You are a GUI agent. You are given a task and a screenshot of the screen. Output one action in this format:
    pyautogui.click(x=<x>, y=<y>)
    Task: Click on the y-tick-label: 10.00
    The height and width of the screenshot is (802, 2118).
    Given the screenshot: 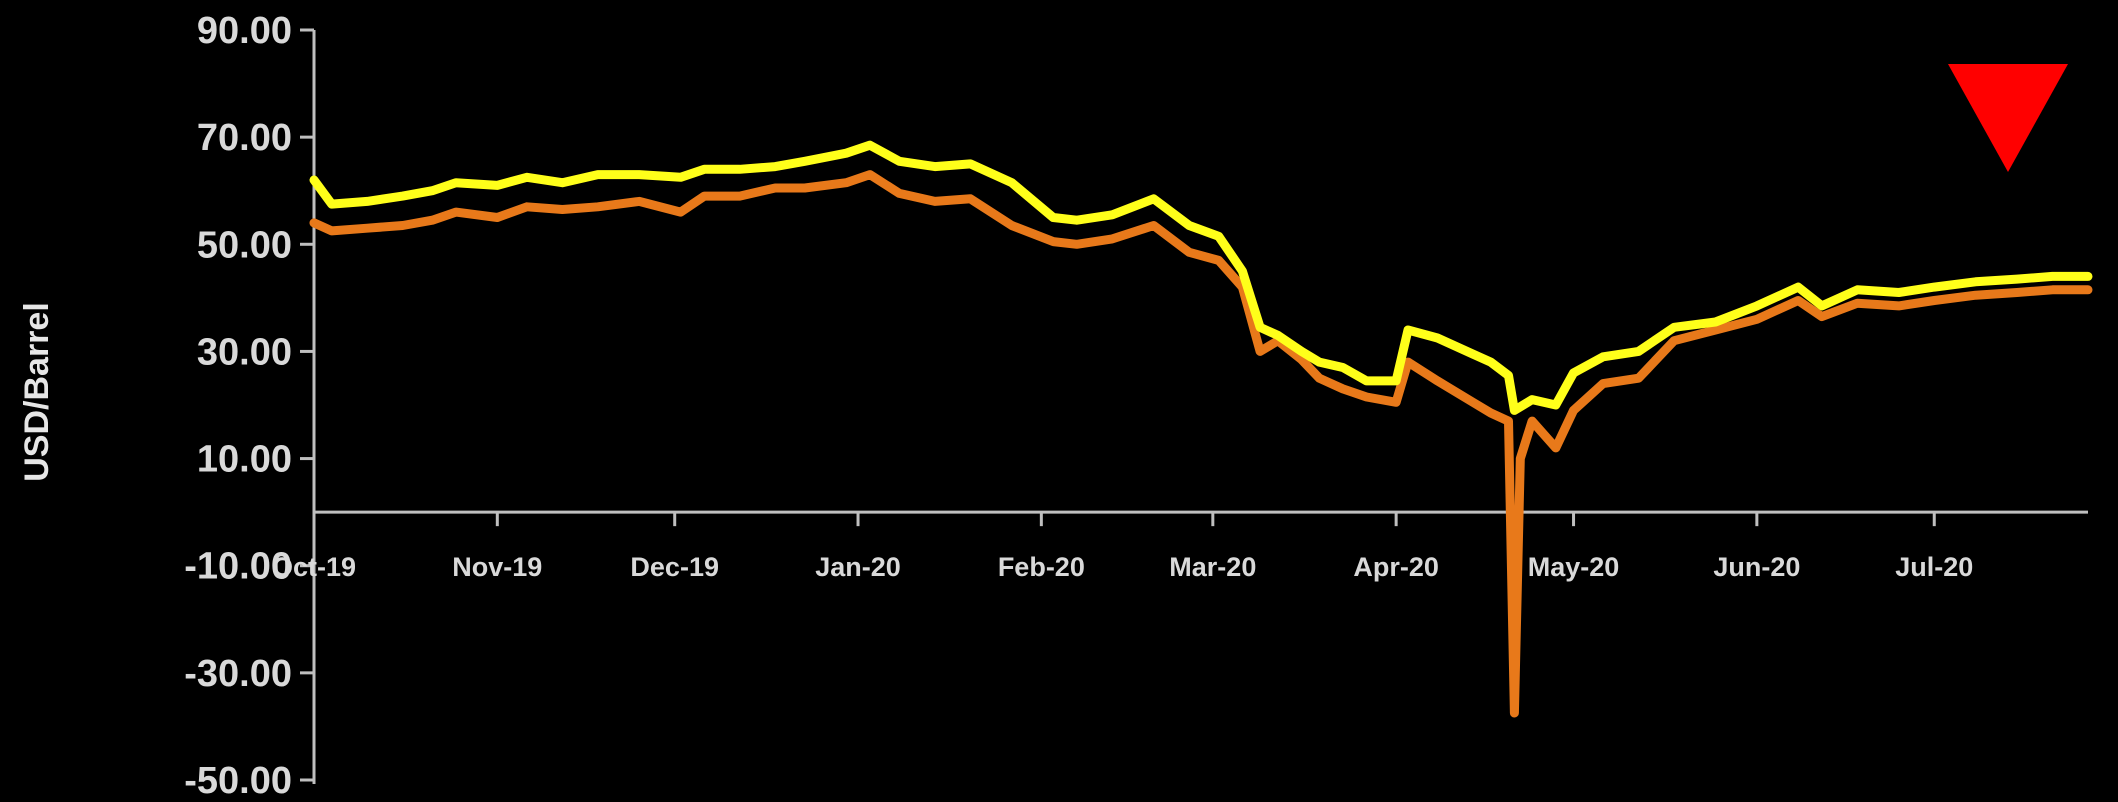 What is the action you would take?
    pyautogui.click(x=244, y=460)
    